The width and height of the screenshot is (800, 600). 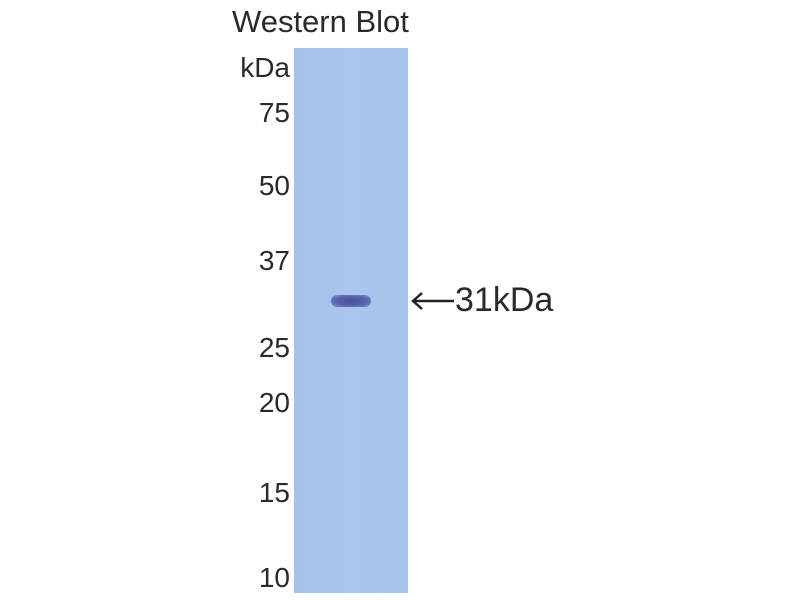 What do you see at coordinates (351, 301) in the screenshot?
I see `protein-band` at bounding box center [351, 301].